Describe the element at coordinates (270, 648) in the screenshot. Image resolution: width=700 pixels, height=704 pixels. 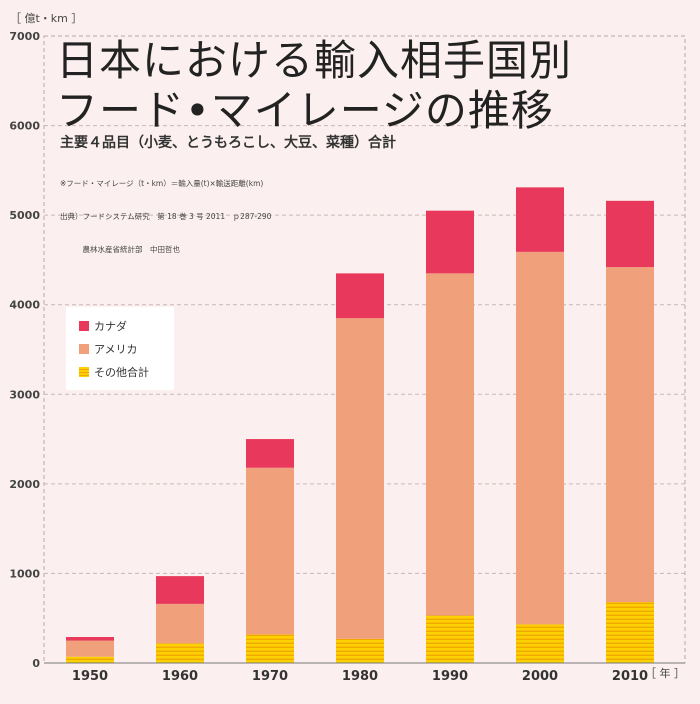
I see `bar-other-1970` at that location.